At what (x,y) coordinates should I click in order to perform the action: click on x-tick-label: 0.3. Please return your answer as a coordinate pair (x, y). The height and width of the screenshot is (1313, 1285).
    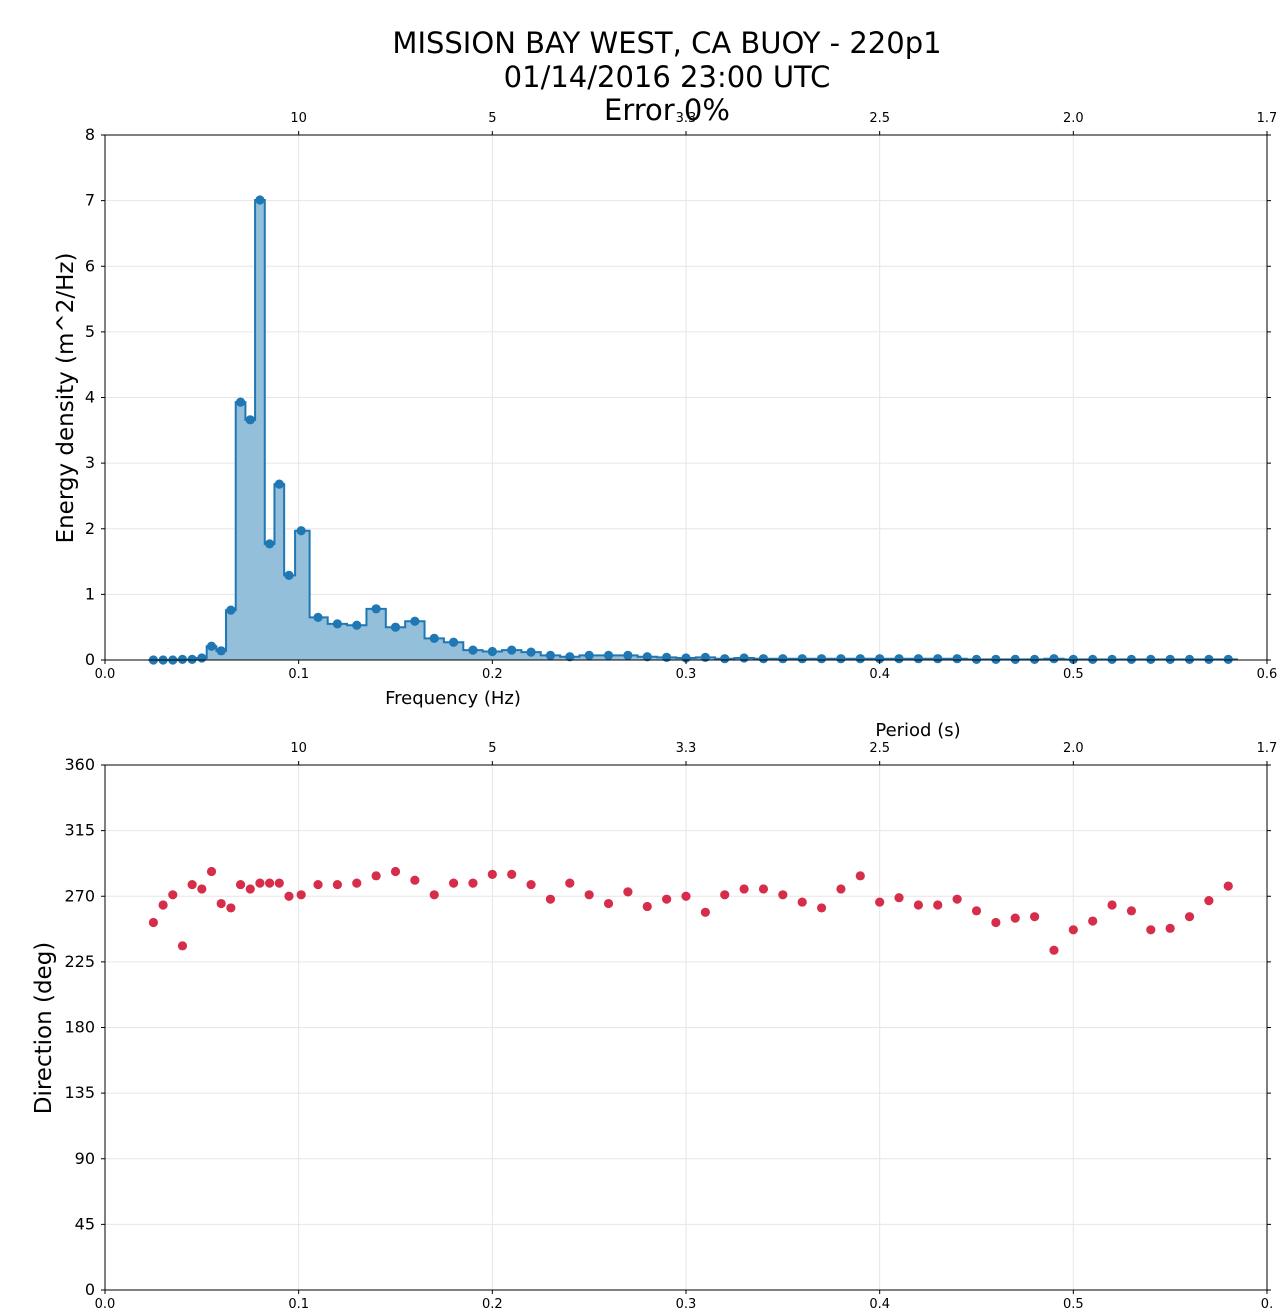
    Looking at the image, I should click on (686, 674).